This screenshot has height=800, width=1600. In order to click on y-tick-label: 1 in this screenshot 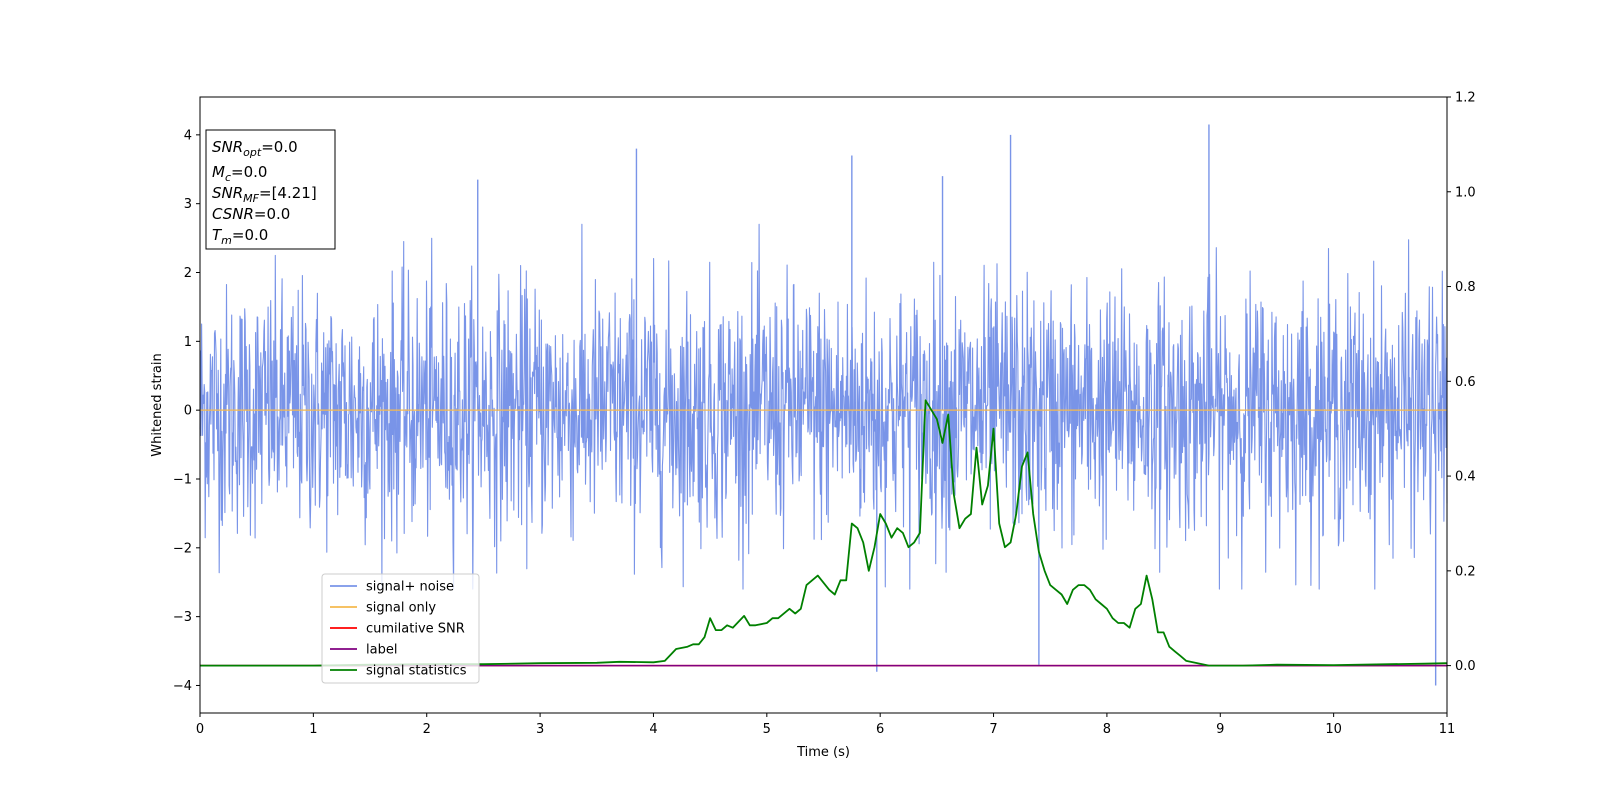, I will do `click(188, 342)`.